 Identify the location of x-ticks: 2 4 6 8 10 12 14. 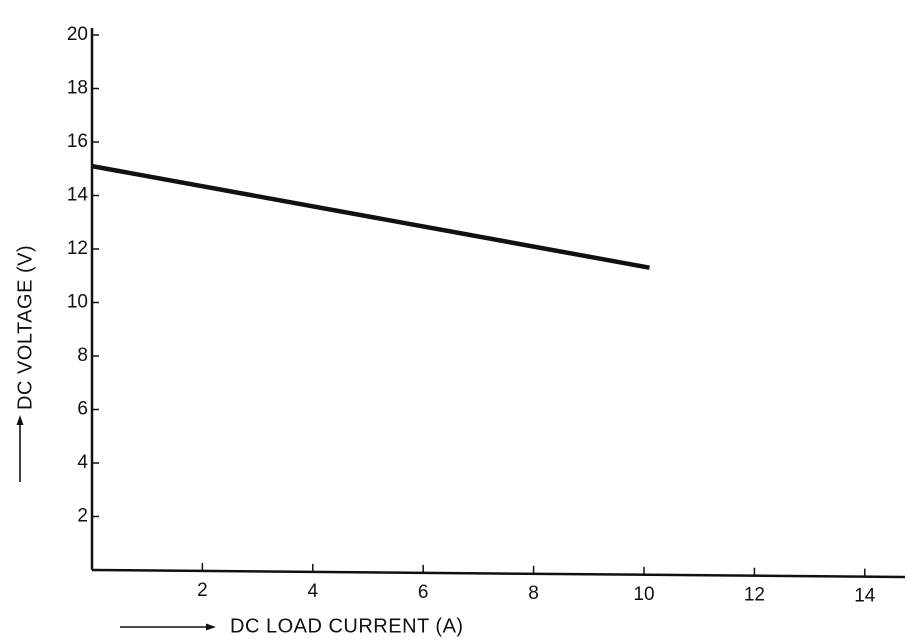
(536, 584).